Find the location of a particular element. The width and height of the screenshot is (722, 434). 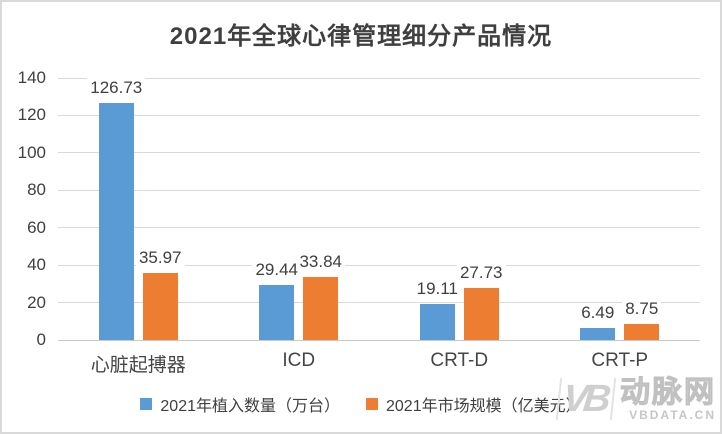

y-axis-tick-label: 80 is located at coordinates (36, 190).